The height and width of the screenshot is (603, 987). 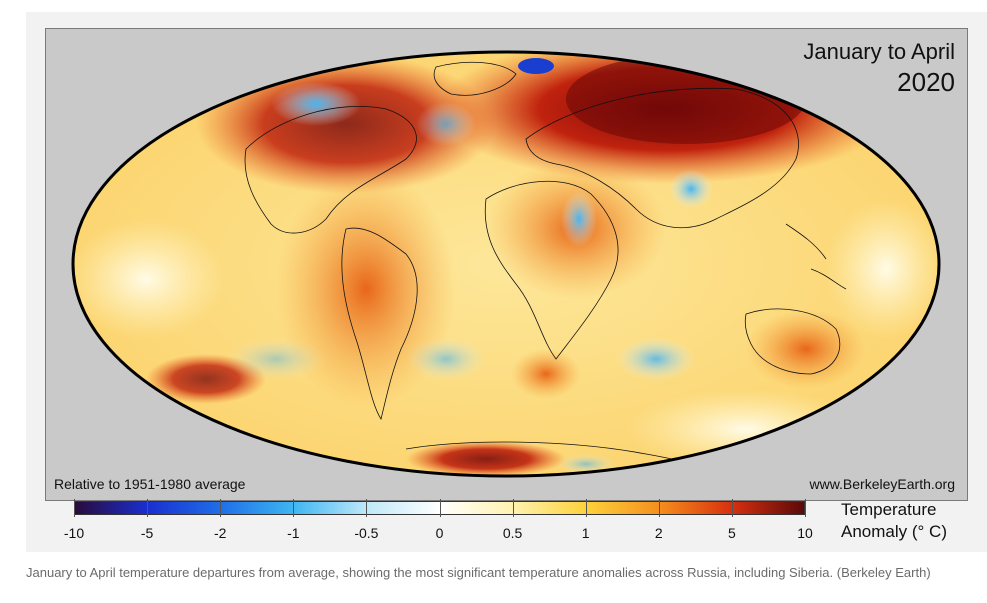 I want to click on colorbar-tick-label: -0.5, so click(x=366, y=533).